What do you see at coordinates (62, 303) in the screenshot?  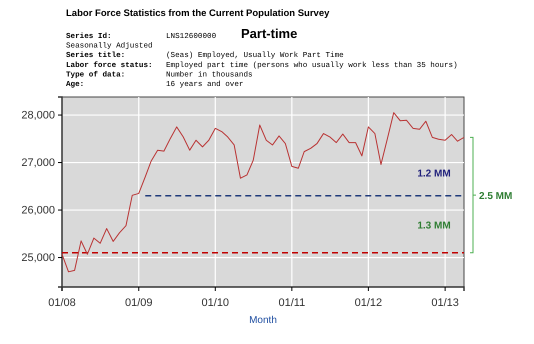 I see `x-tick-label: 01/08` at bounding box center [62, 303].